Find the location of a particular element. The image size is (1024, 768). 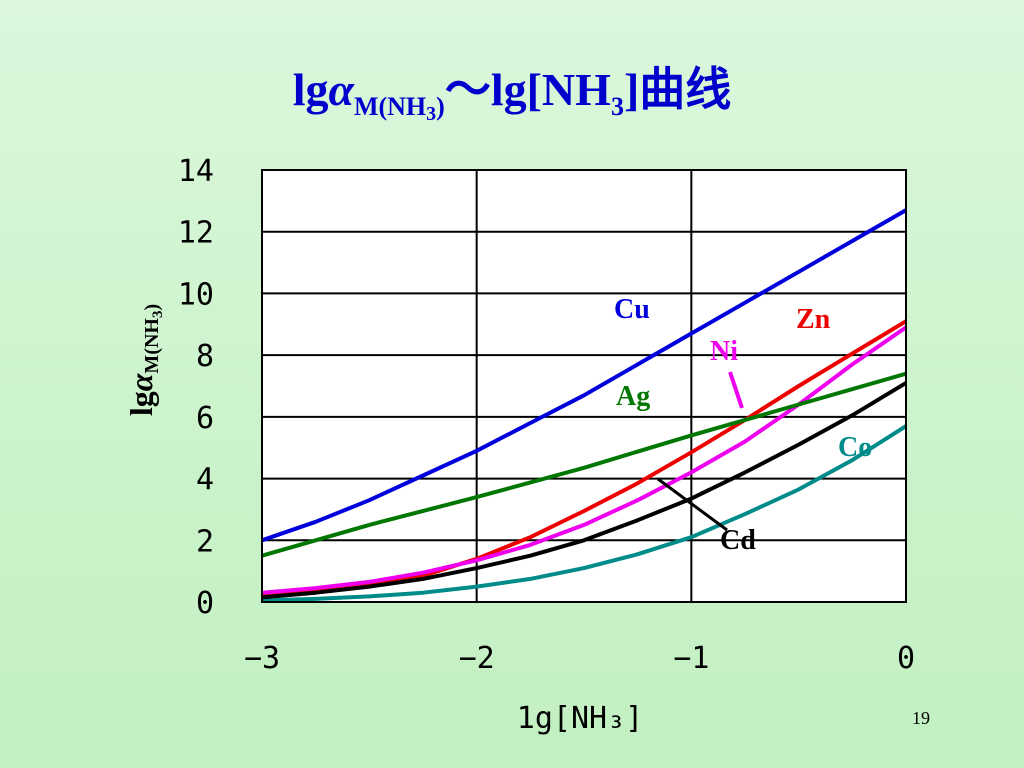

y-tick-label: 6 is located at coordinates (205, 418).